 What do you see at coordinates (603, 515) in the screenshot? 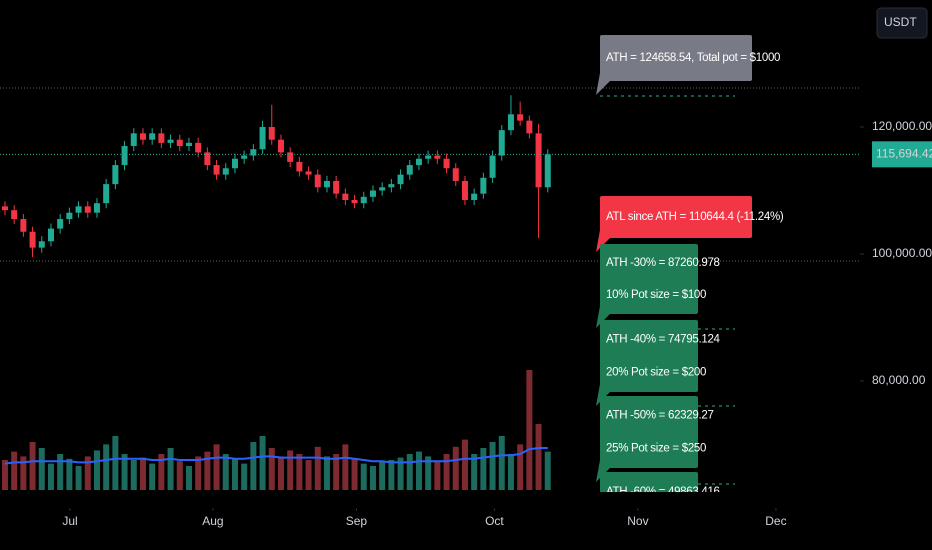
I see `annotation-tail` at bounding box center [603, 515].